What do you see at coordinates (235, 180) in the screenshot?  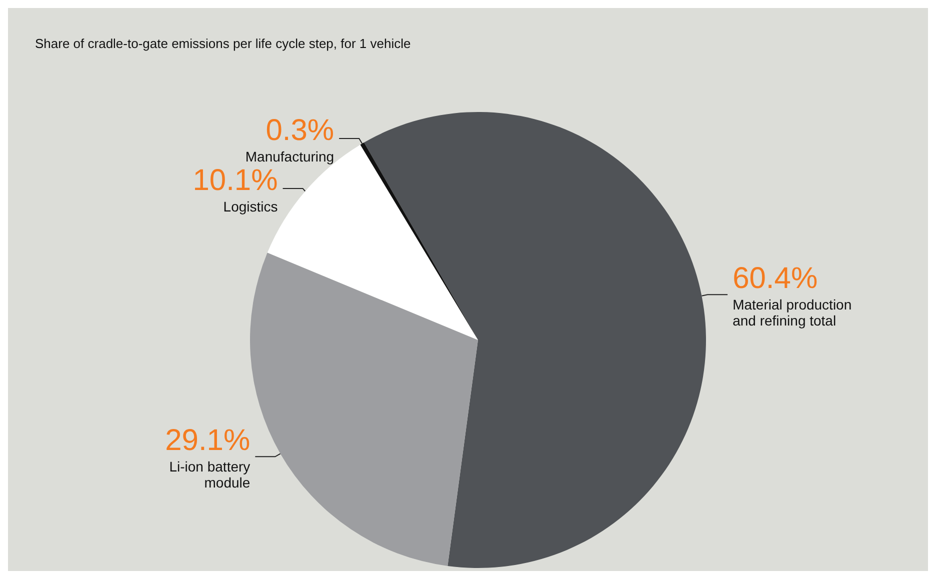 I see `data-label: 10.1%` at bounding box center [235, 180].